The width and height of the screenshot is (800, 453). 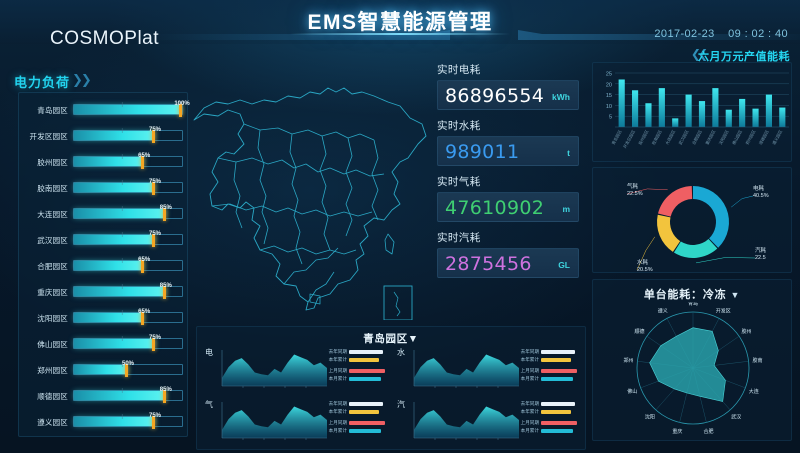 What do you see at coordinates (761, 196) in the screenshot?
I see `donut-value: 40.5%` at bounding box center [761, 196].